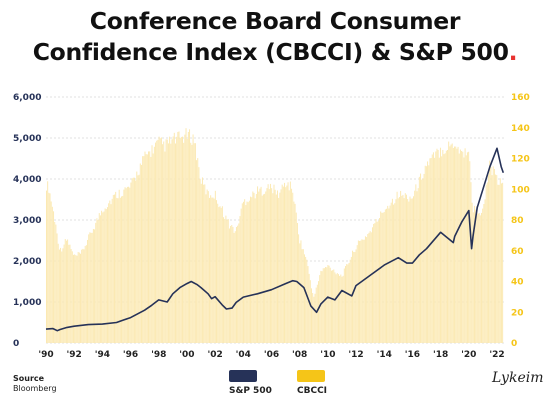 The width and height of the screenshot is (550, 415). I want to click on x-tick-label: '92, so click(74, 355).